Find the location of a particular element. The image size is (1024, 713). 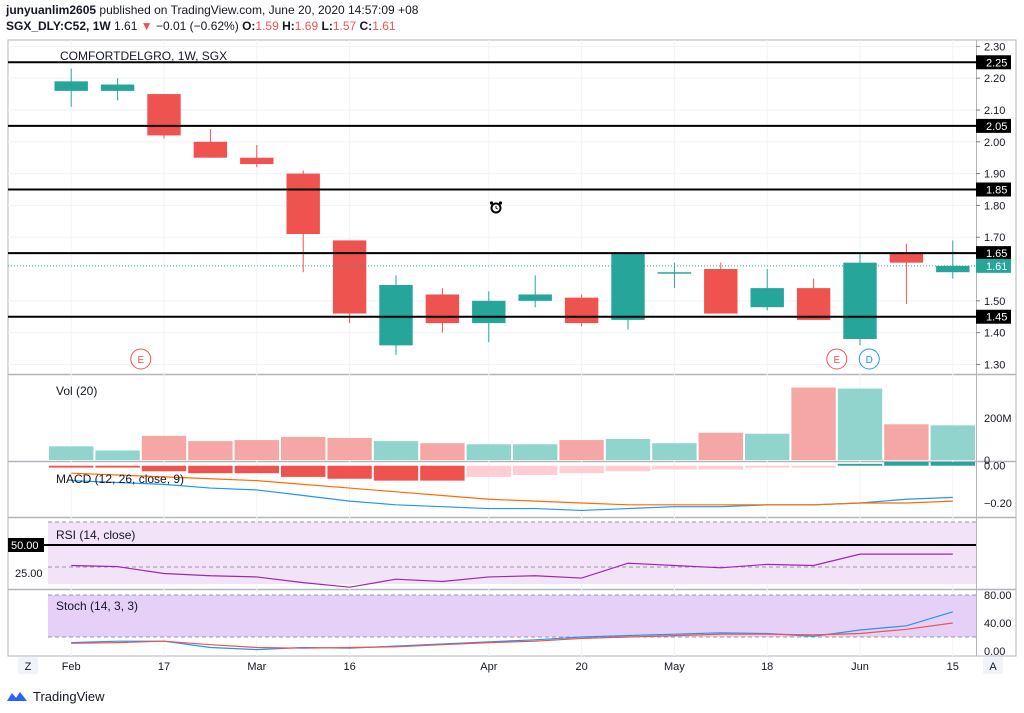

price-line-label: 1.65 is located at coordinates (996, 254).